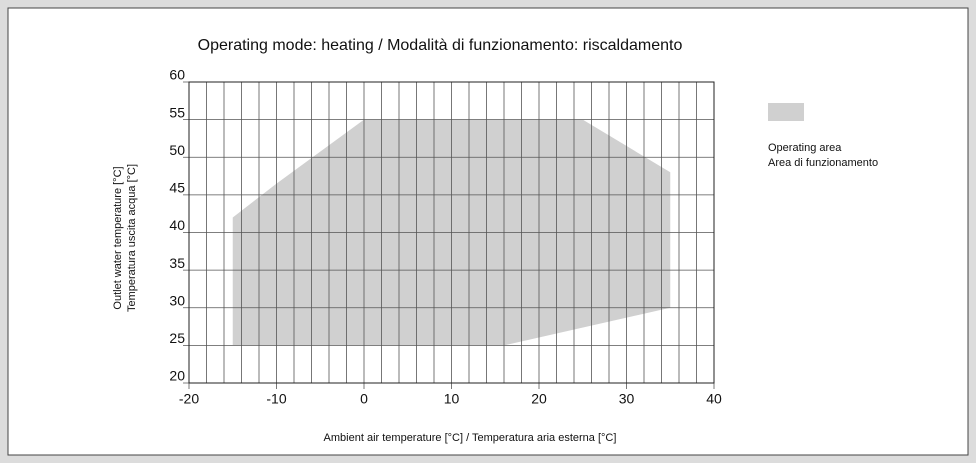 The height and width of the screenshot is (463, 976). I want to click on x-tick-label: -10, so click(276, 399).